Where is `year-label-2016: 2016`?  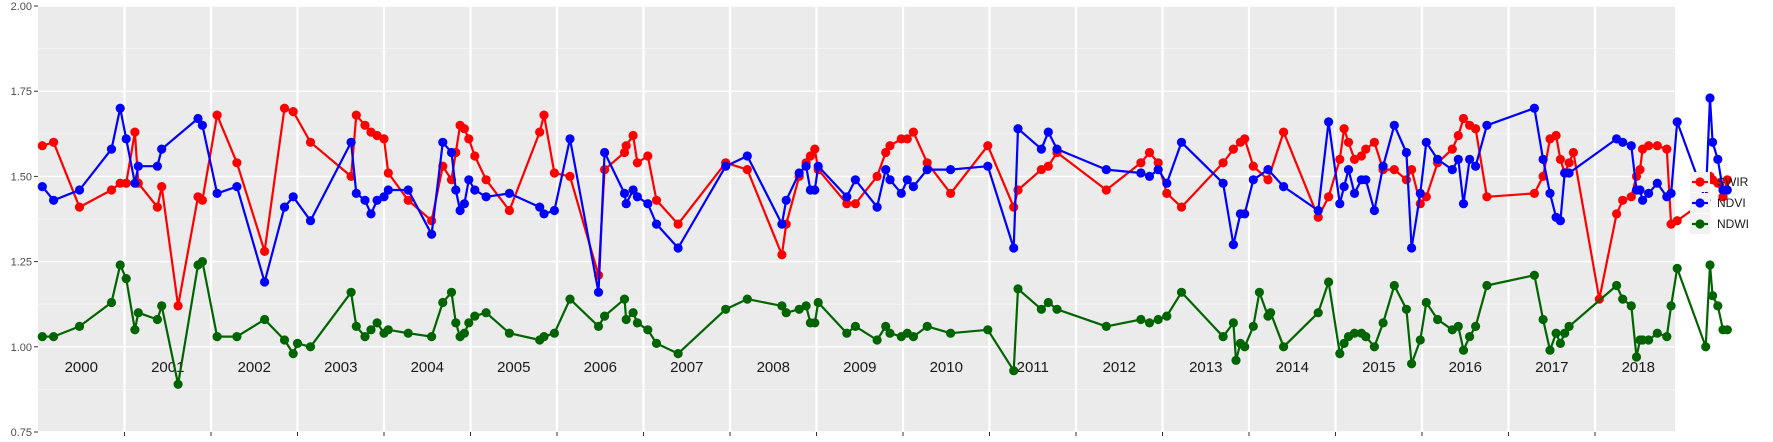 year-label-2016: 2016 is located at coordinates (1465, 367).